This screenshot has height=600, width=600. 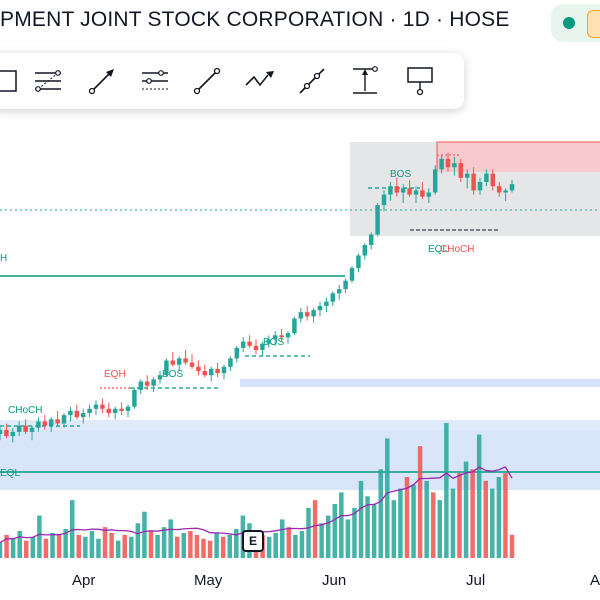 I want to click on x-axis-label-may: May, so click(x=208, y=580).